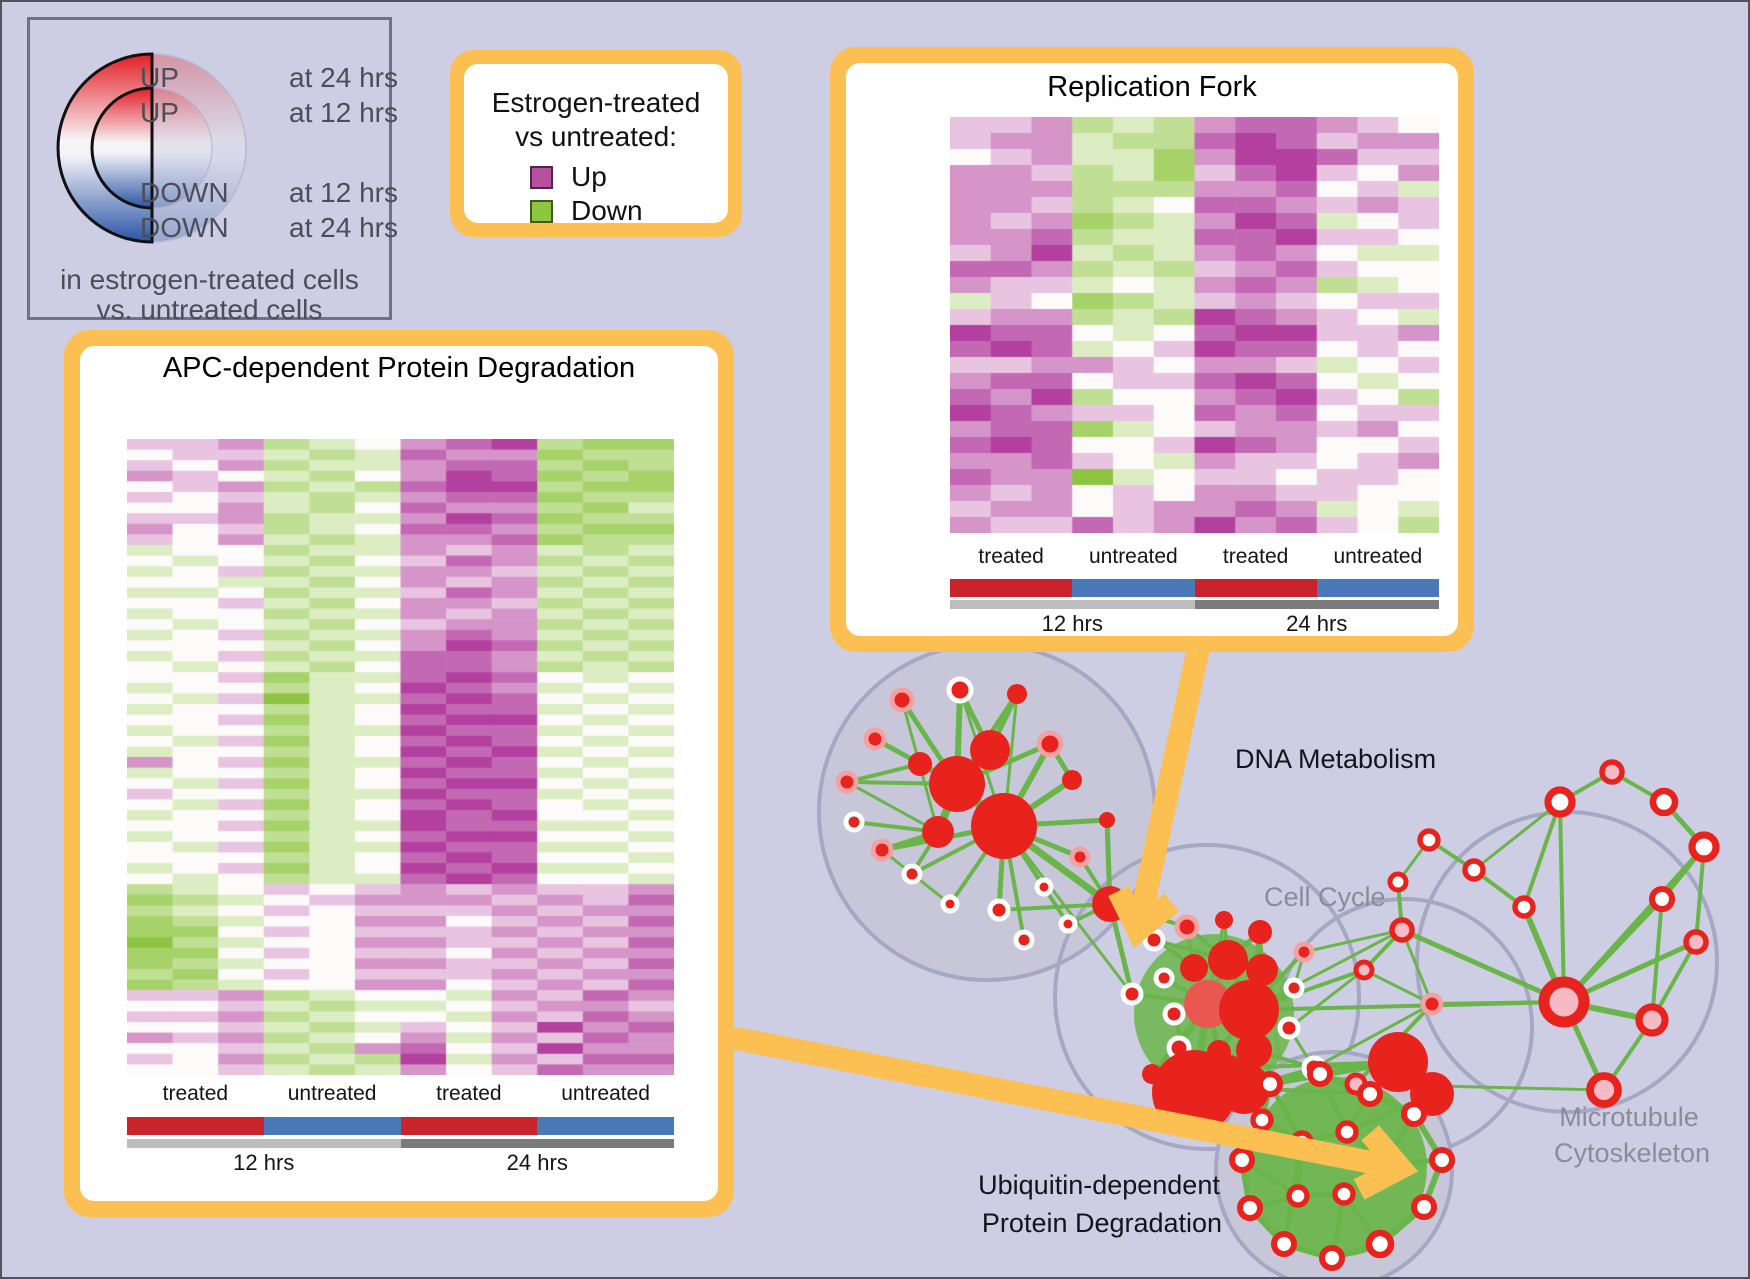 The height and width of the screenshot is (1279, 1750). Describe the element at coordinates (1370, 1094) in the screenshot. I see `network-node-u2` at that location.